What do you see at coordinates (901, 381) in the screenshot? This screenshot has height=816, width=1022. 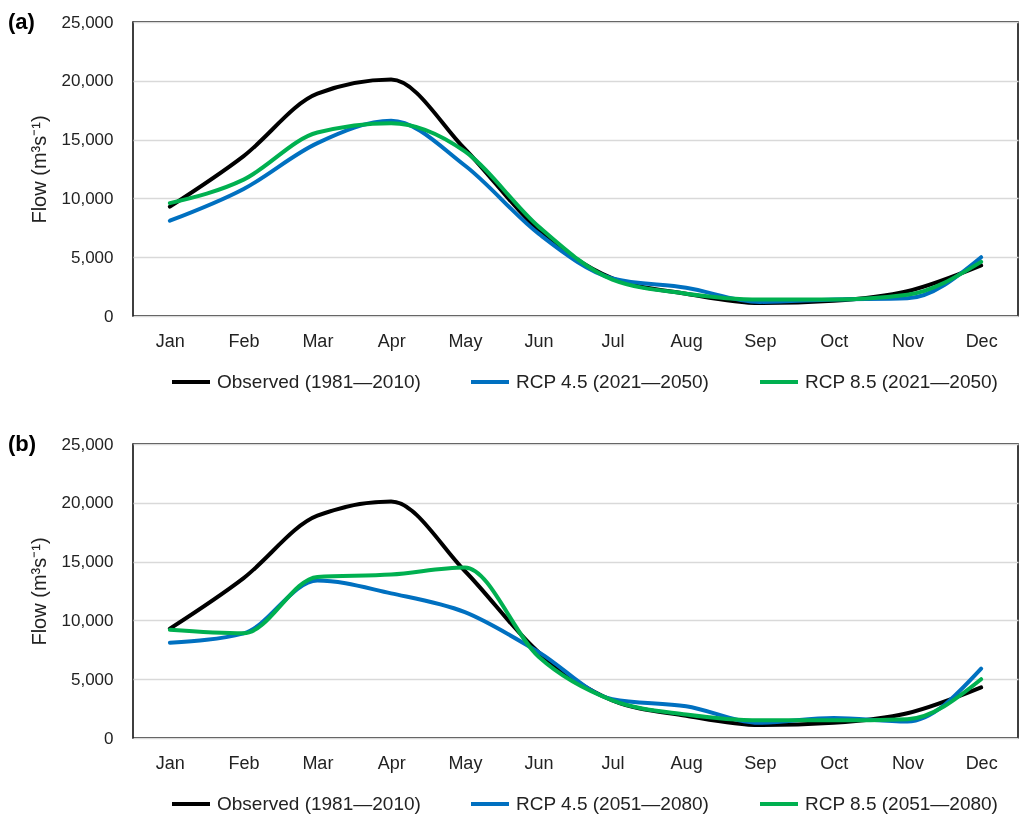 I see `legend-label: RCP 8.5 (2021—2050)` at bounding box center [901, 381].